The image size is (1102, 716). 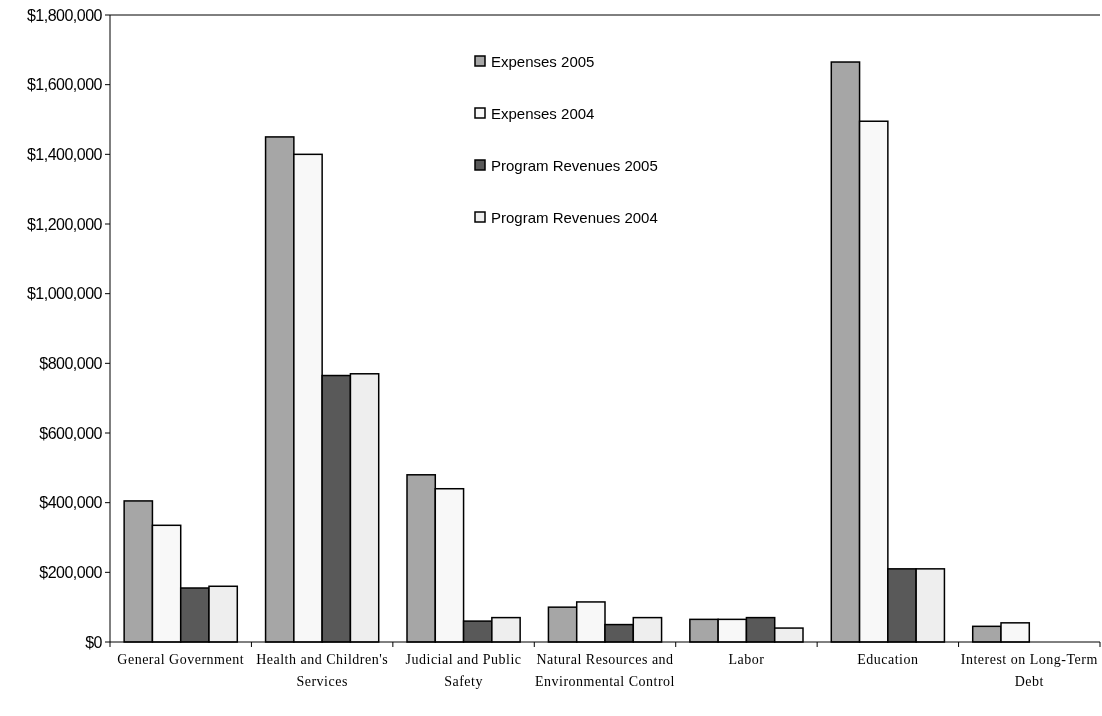 What do you see at coordinates (463, 670) in the screenshot?
I see `x-tick-label: Judicial and Public Safety` at bounding box center [463, 670].